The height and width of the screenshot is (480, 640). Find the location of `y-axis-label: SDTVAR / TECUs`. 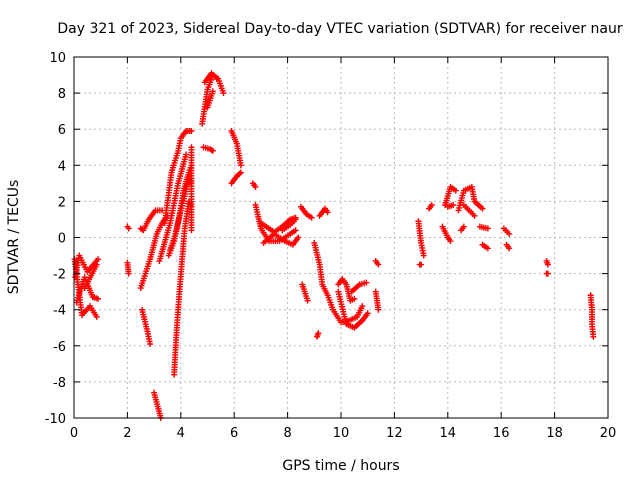

y-axis-label: SDTVAR / TECUs is located at coordinates (14, 237).